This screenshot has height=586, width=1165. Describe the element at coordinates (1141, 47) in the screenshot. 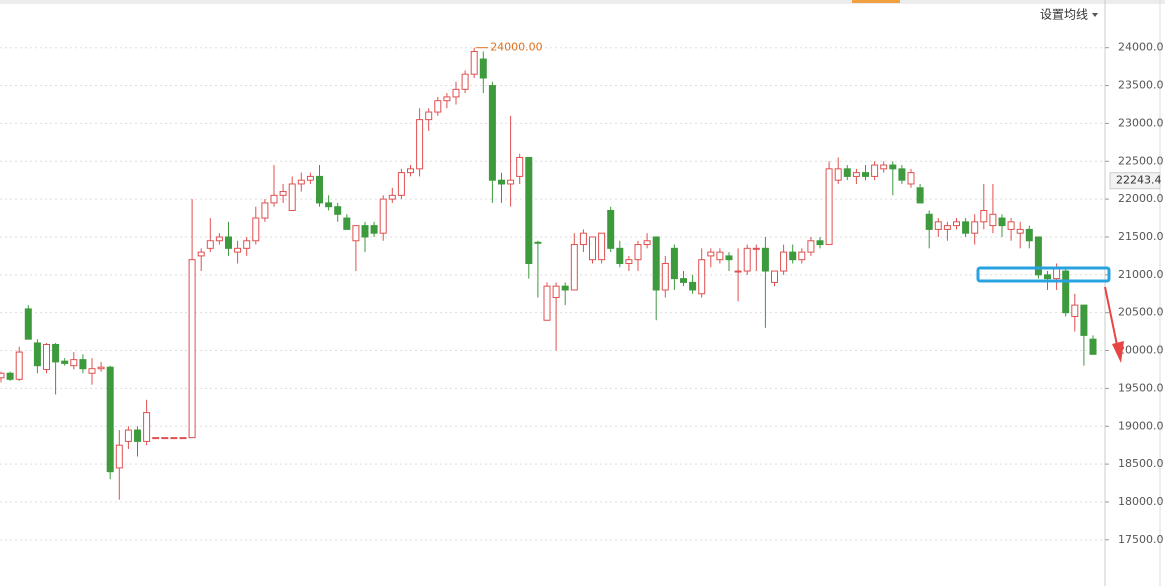

I see `y-tick-label: 24000.0` at that location.